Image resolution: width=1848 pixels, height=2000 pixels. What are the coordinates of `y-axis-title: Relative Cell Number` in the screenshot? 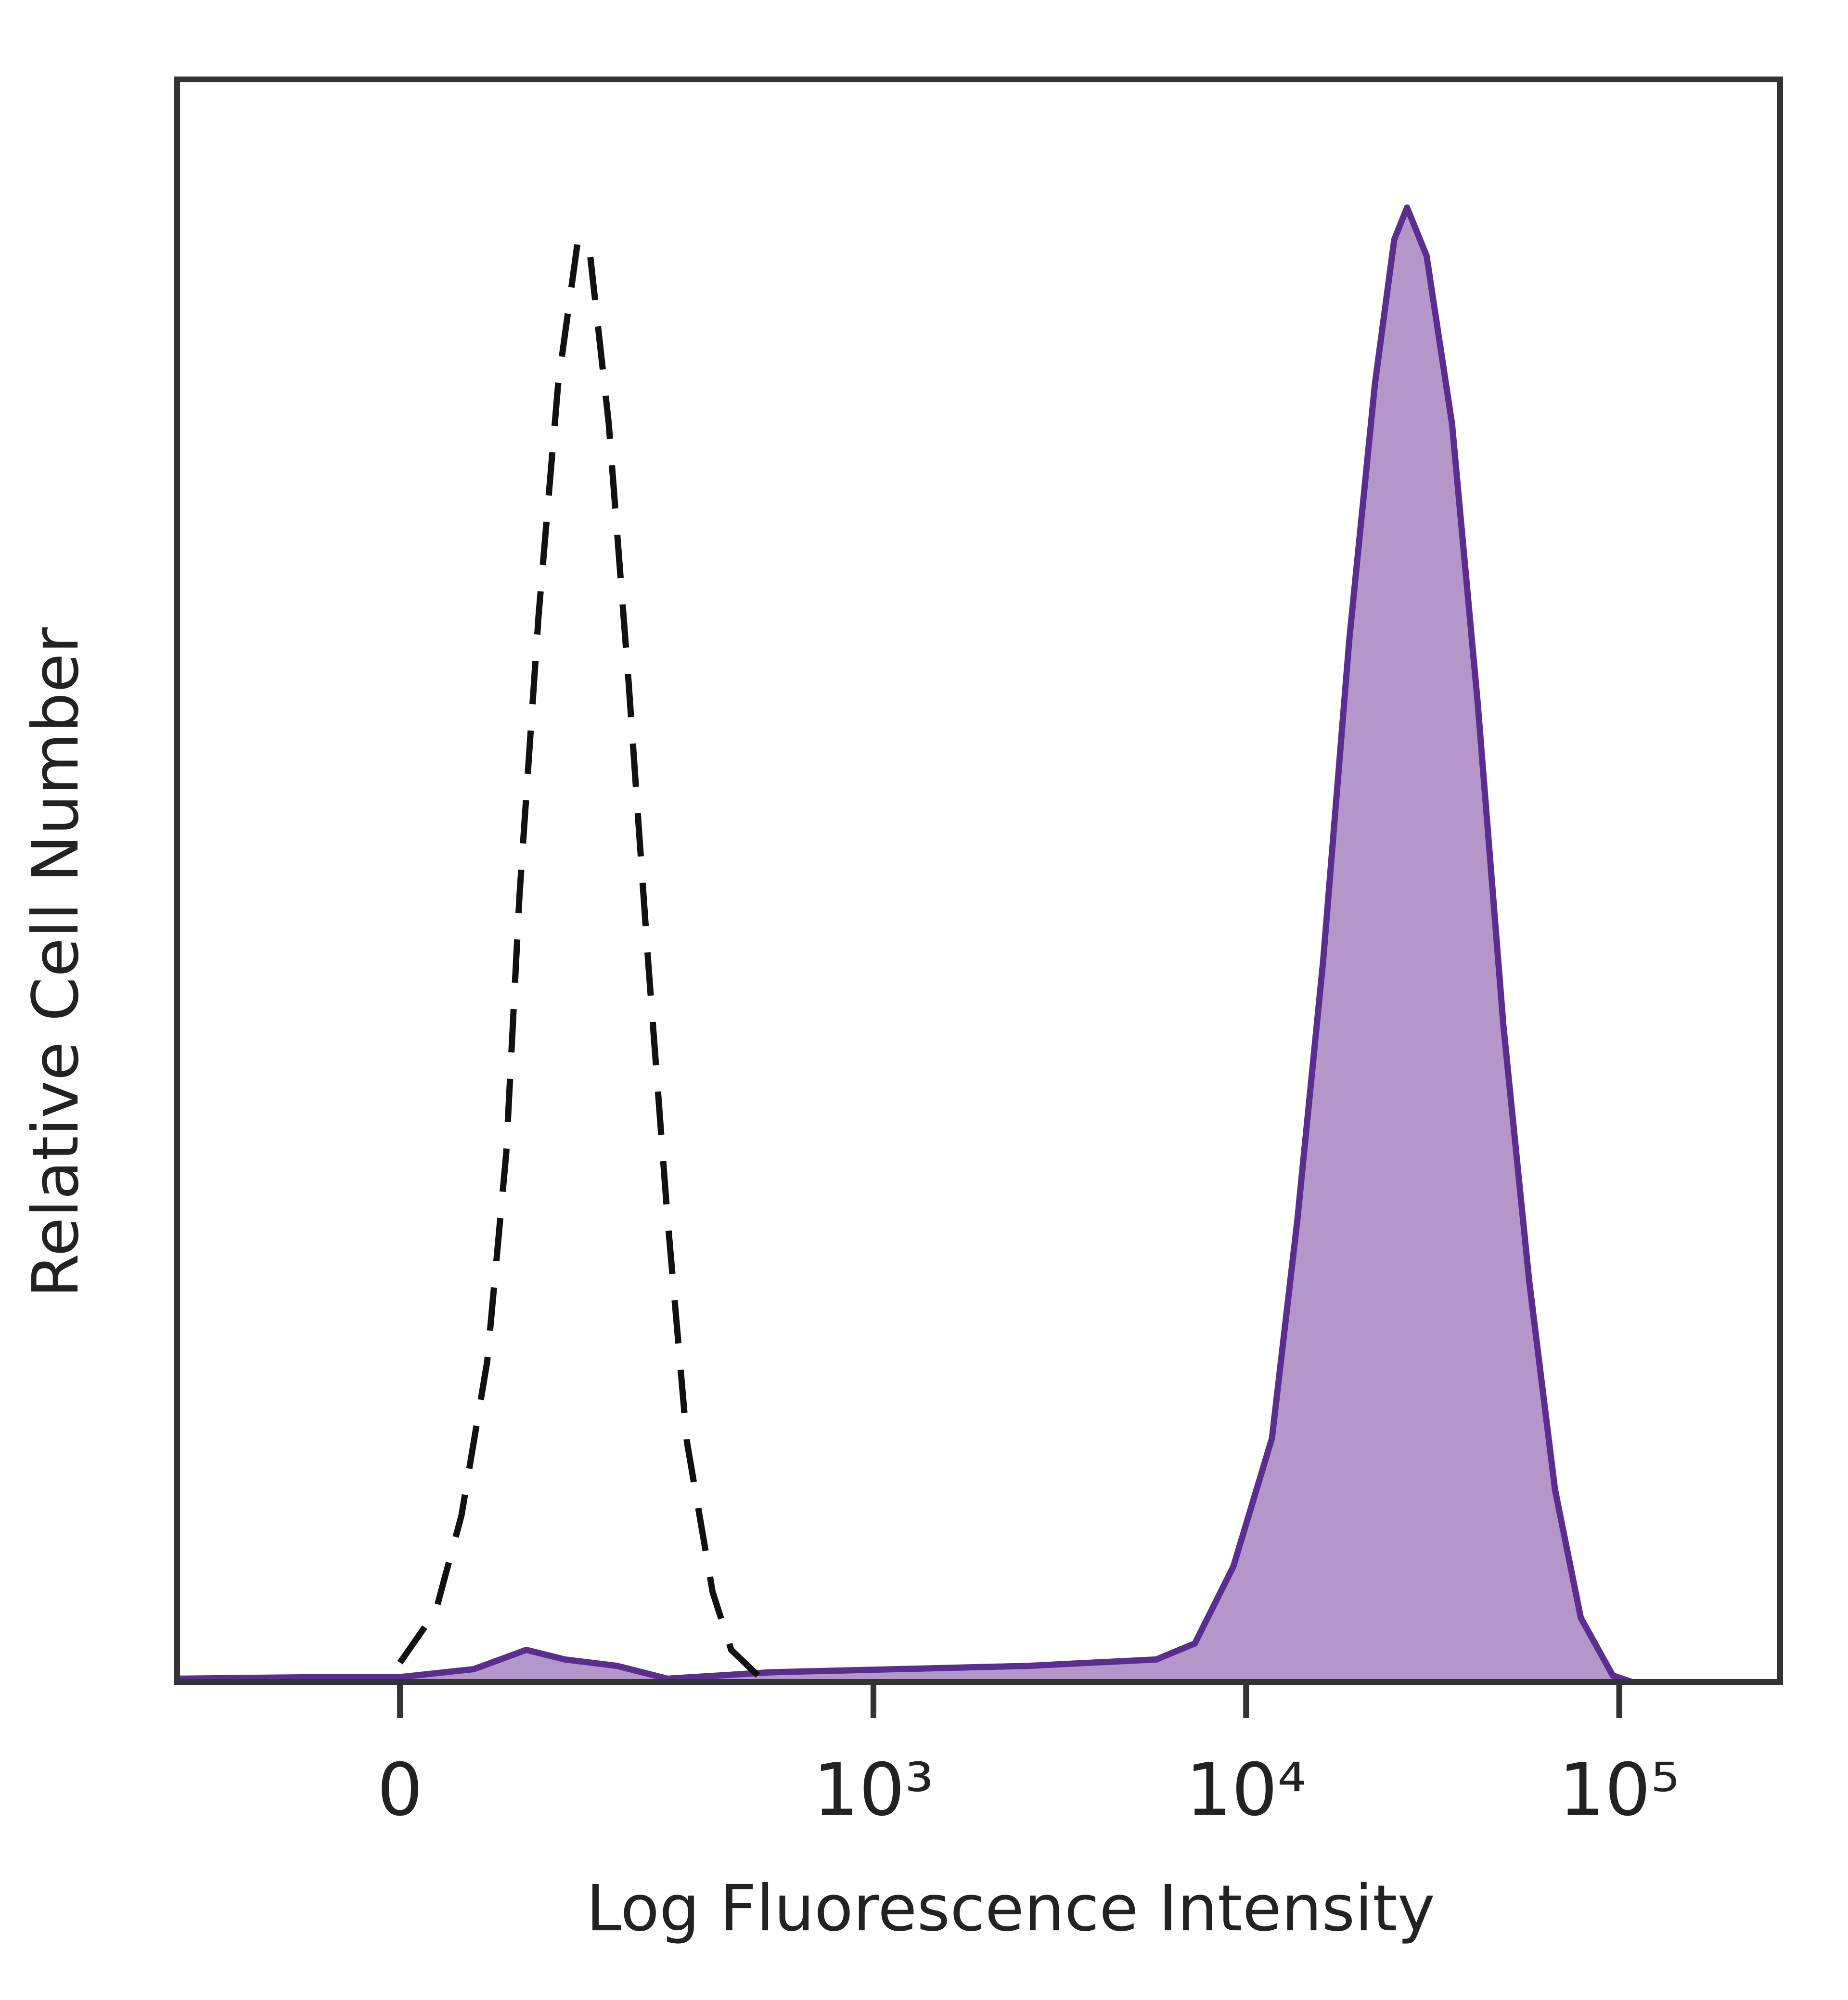 It's located at (56, 962).